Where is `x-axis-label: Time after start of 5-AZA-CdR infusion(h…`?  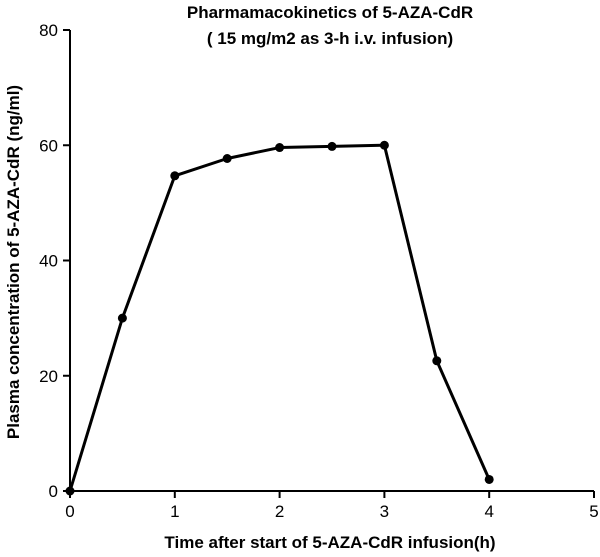 x-axis-label: Time after start of 5-AZA-CdR infusion(h… is located at coordinates (329, 542).